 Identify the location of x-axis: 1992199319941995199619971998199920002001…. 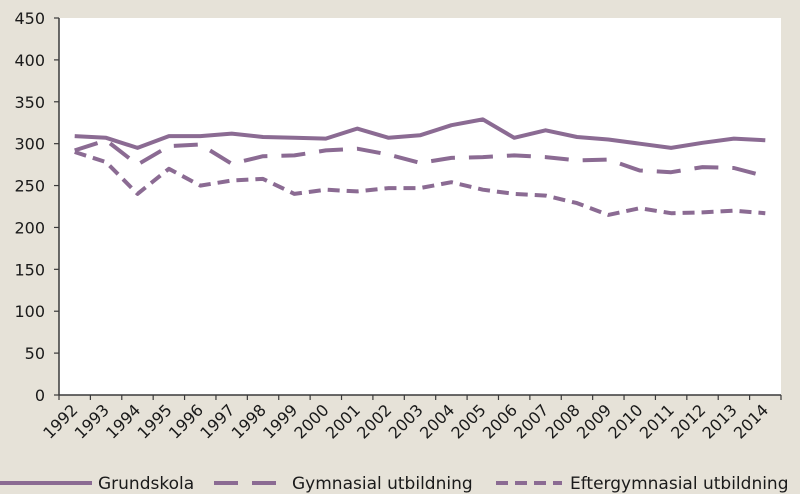
(410, 419).